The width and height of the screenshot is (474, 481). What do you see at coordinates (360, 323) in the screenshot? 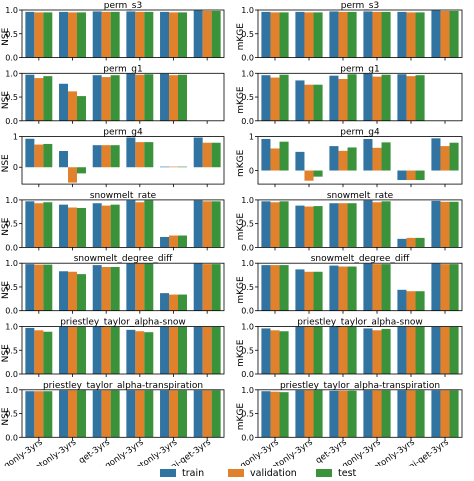
I see `panel-title: priestley_taylor_alpha-snow` at bounding box center [360, 323].